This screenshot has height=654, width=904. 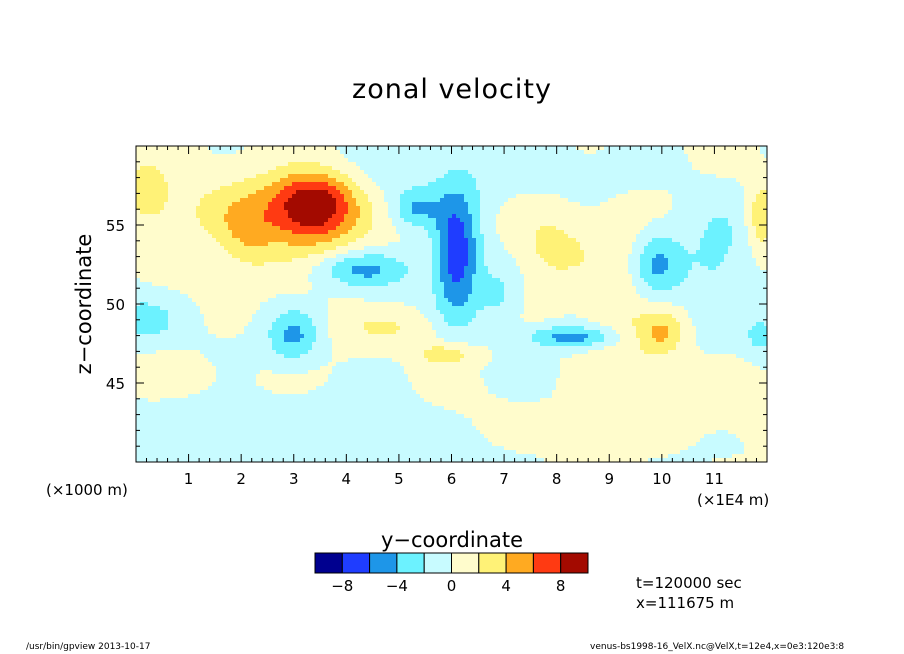 I want to click on chart-title: zonal velocity, so click(x=452, y=89).